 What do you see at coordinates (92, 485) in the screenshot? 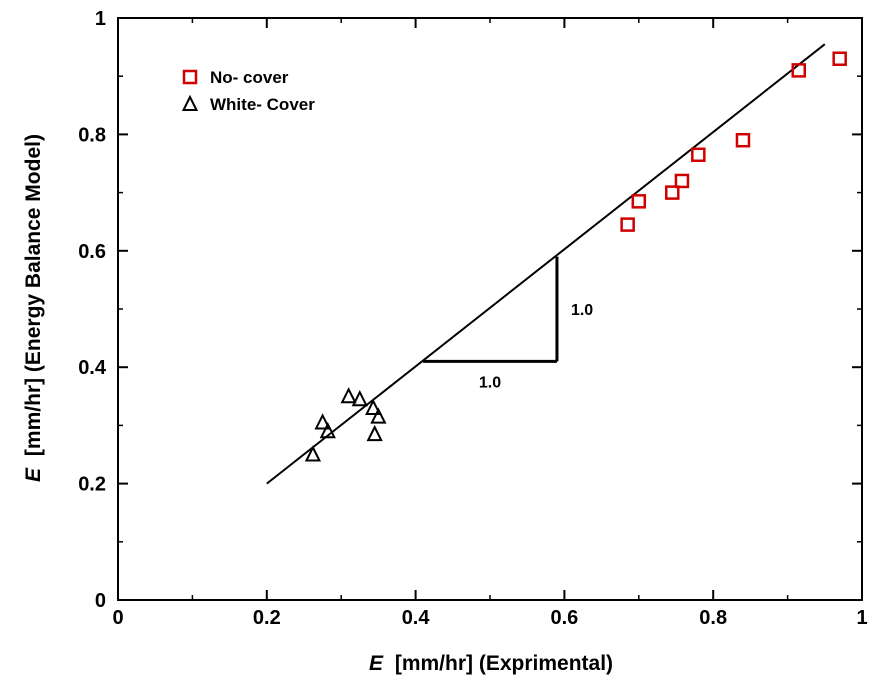
I see `y-tick-label: 0.2` at bounding box center [92, 485].